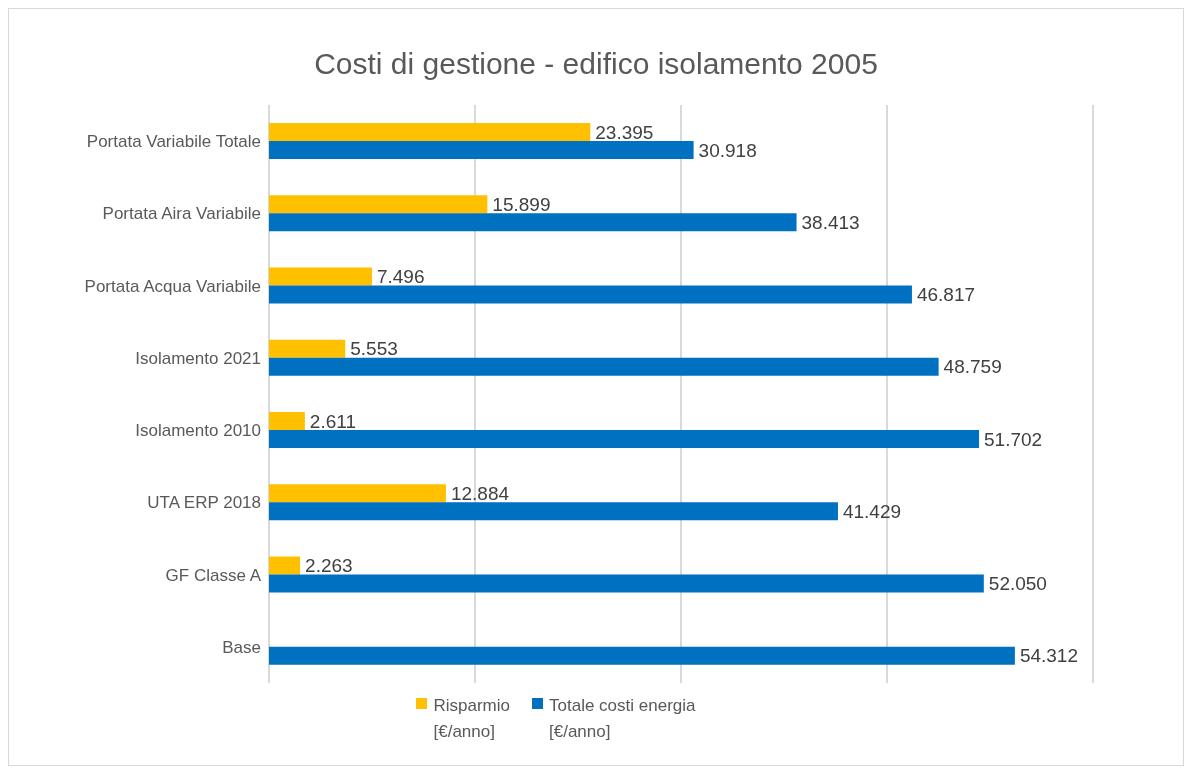 This screenshot has width=1192, height=774. I want to click on data-label: 30.918, so click(727, 150).